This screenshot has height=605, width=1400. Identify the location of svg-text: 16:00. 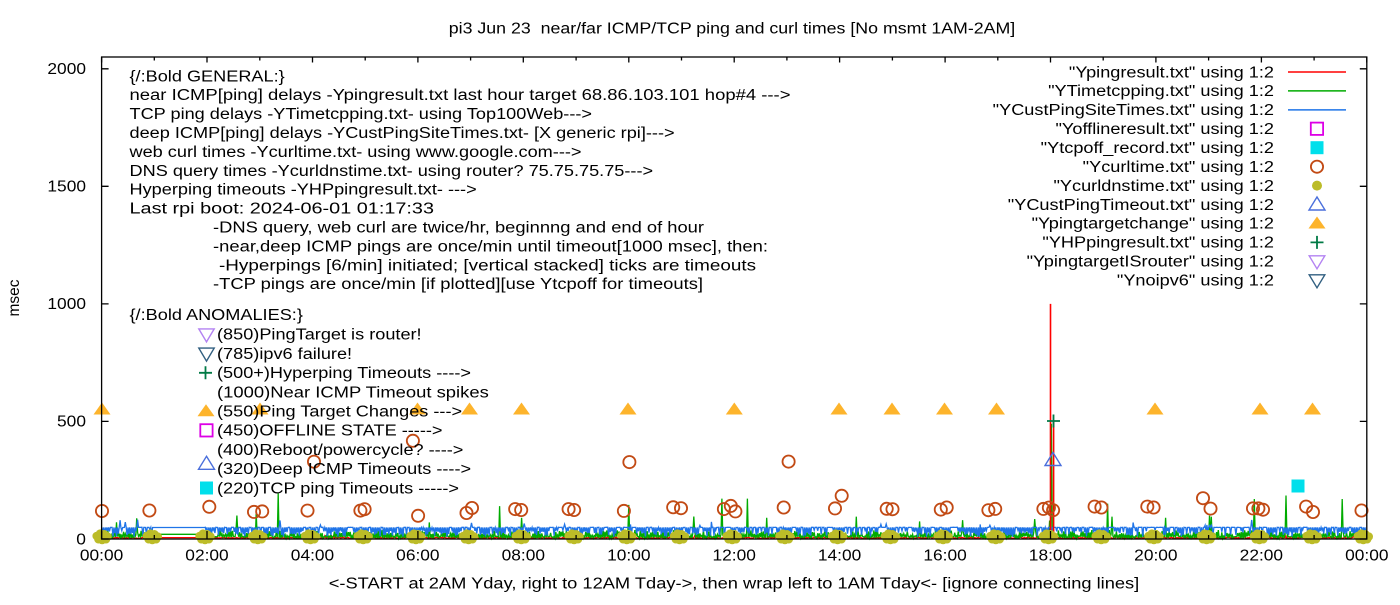
(945, 556).